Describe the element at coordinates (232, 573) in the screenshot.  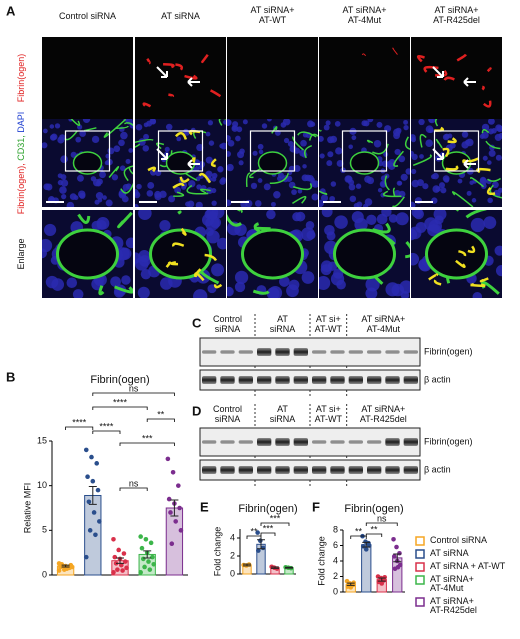
I see `y-tick-label: 0` at that location.